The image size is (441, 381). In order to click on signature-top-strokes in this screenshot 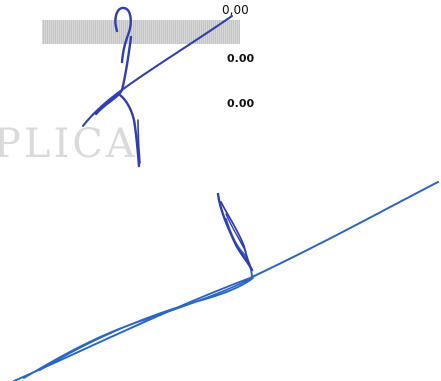, I will do `click(157, 87)`.